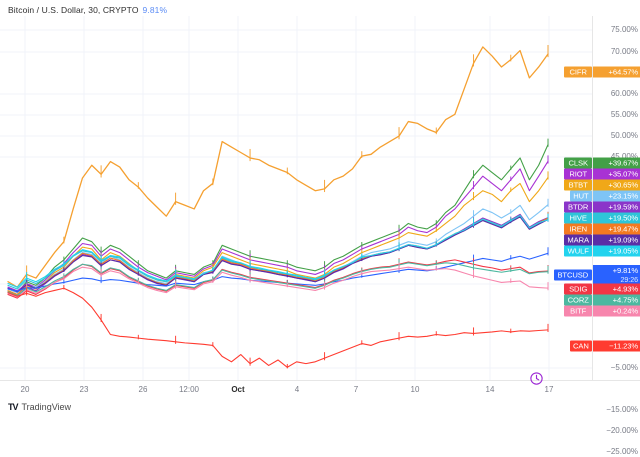  What do you see at coordinates (624, 156) in the screenshot?
I see `price-axis-tick: 45.00%` at bounding box center [624, 156].